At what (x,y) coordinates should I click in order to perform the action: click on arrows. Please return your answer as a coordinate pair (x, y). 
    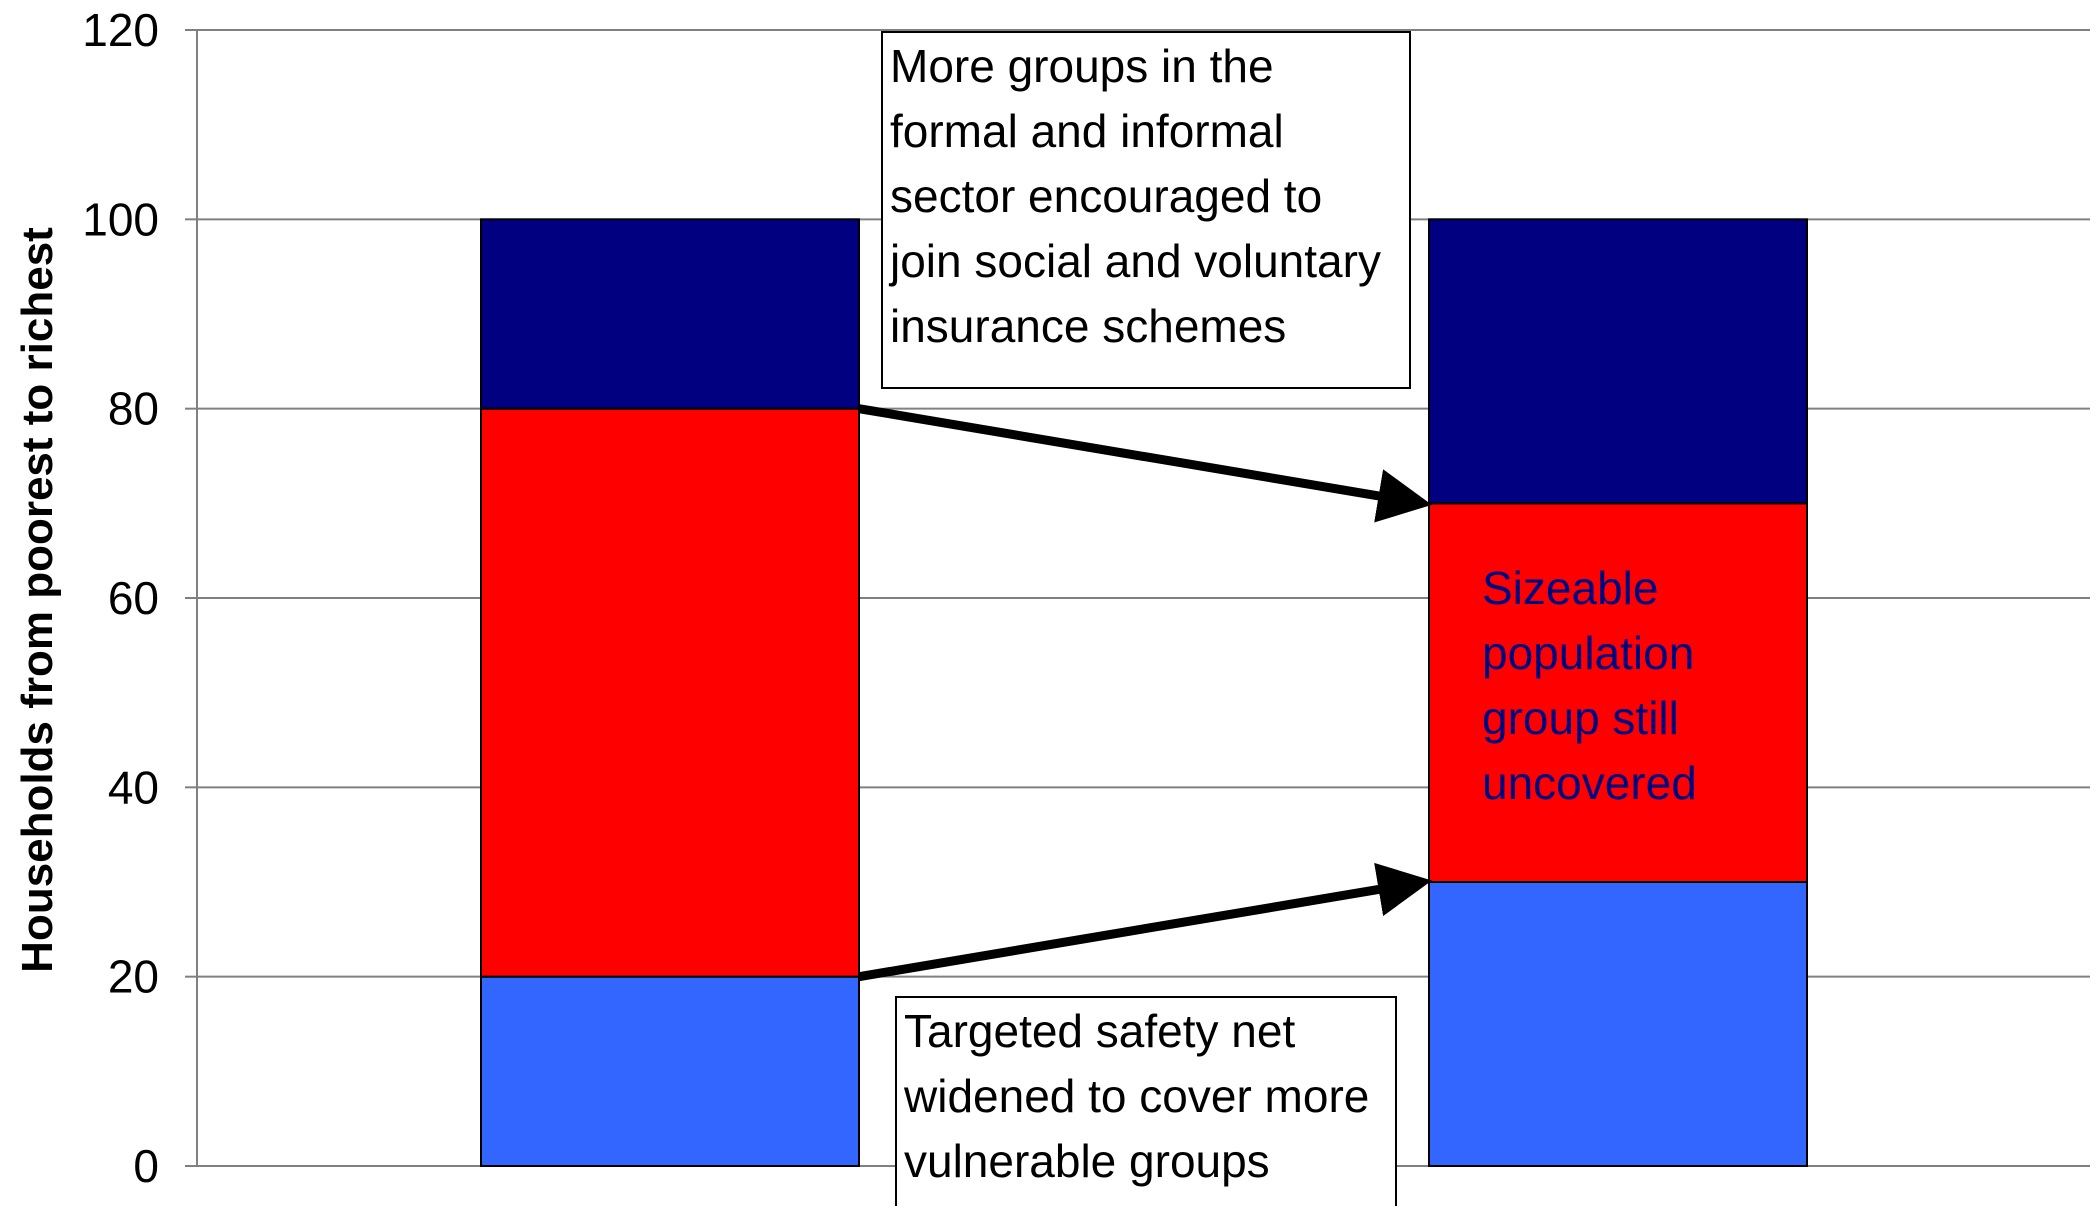
    Looking at the image, I should click on (1145, 693).